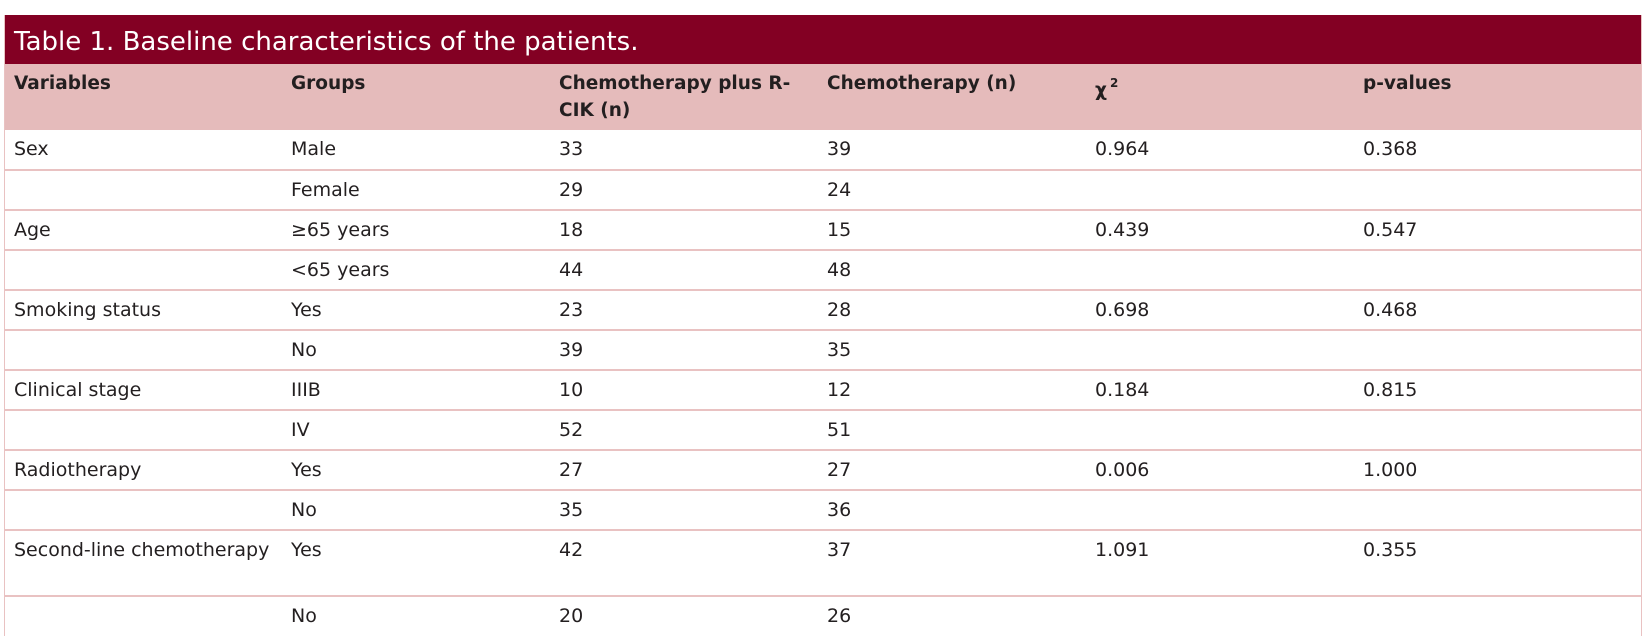 This screenshot has height=637, width=1644. What do you see at coordinates (952, 309) in the screenshot?
I see `cell-chemo: 28` at bounding box center [952, 309].